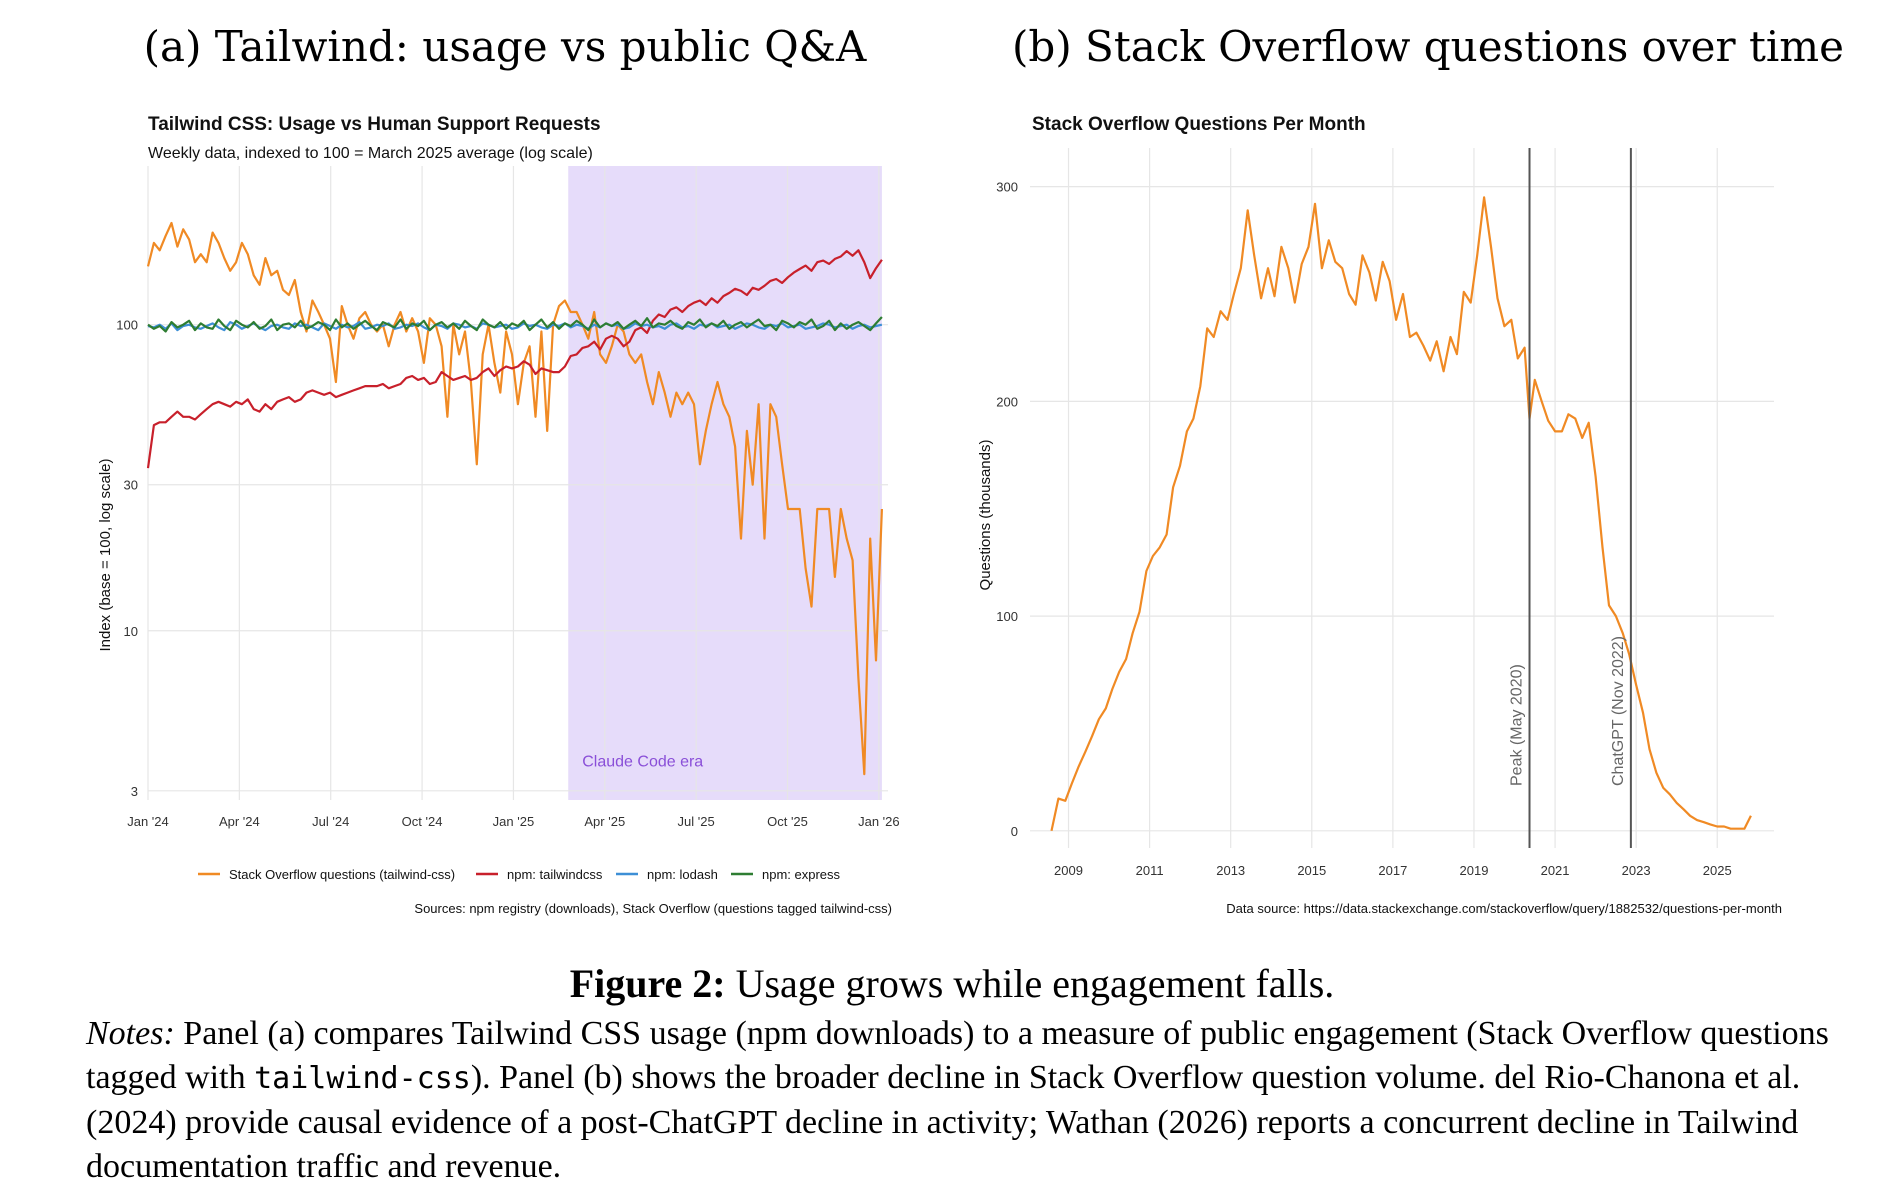  Describe the element at coordinates (1007, 401) in the screenshot. I see `y-tick-label: 200` at that location.